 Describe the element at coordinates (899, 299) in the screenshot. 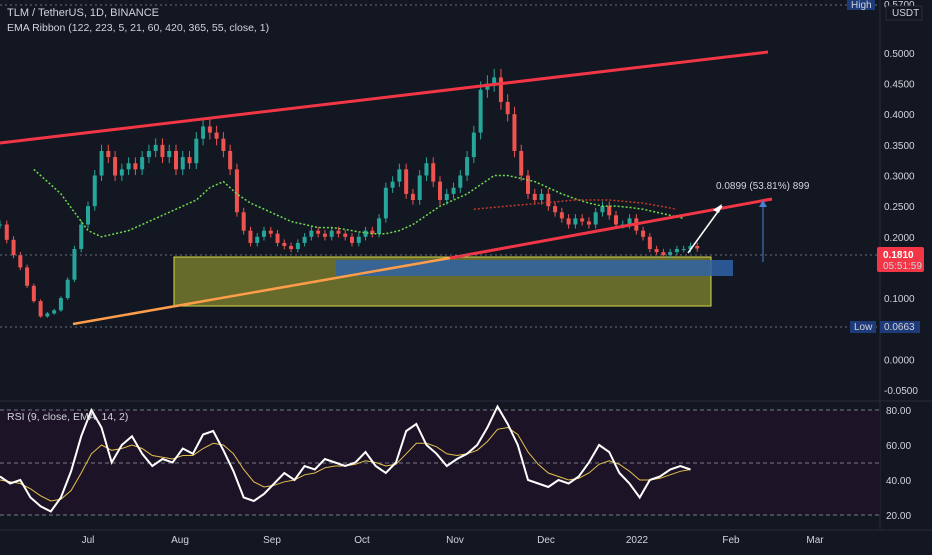

I see `price-tick-label: 0.1000` at that location.